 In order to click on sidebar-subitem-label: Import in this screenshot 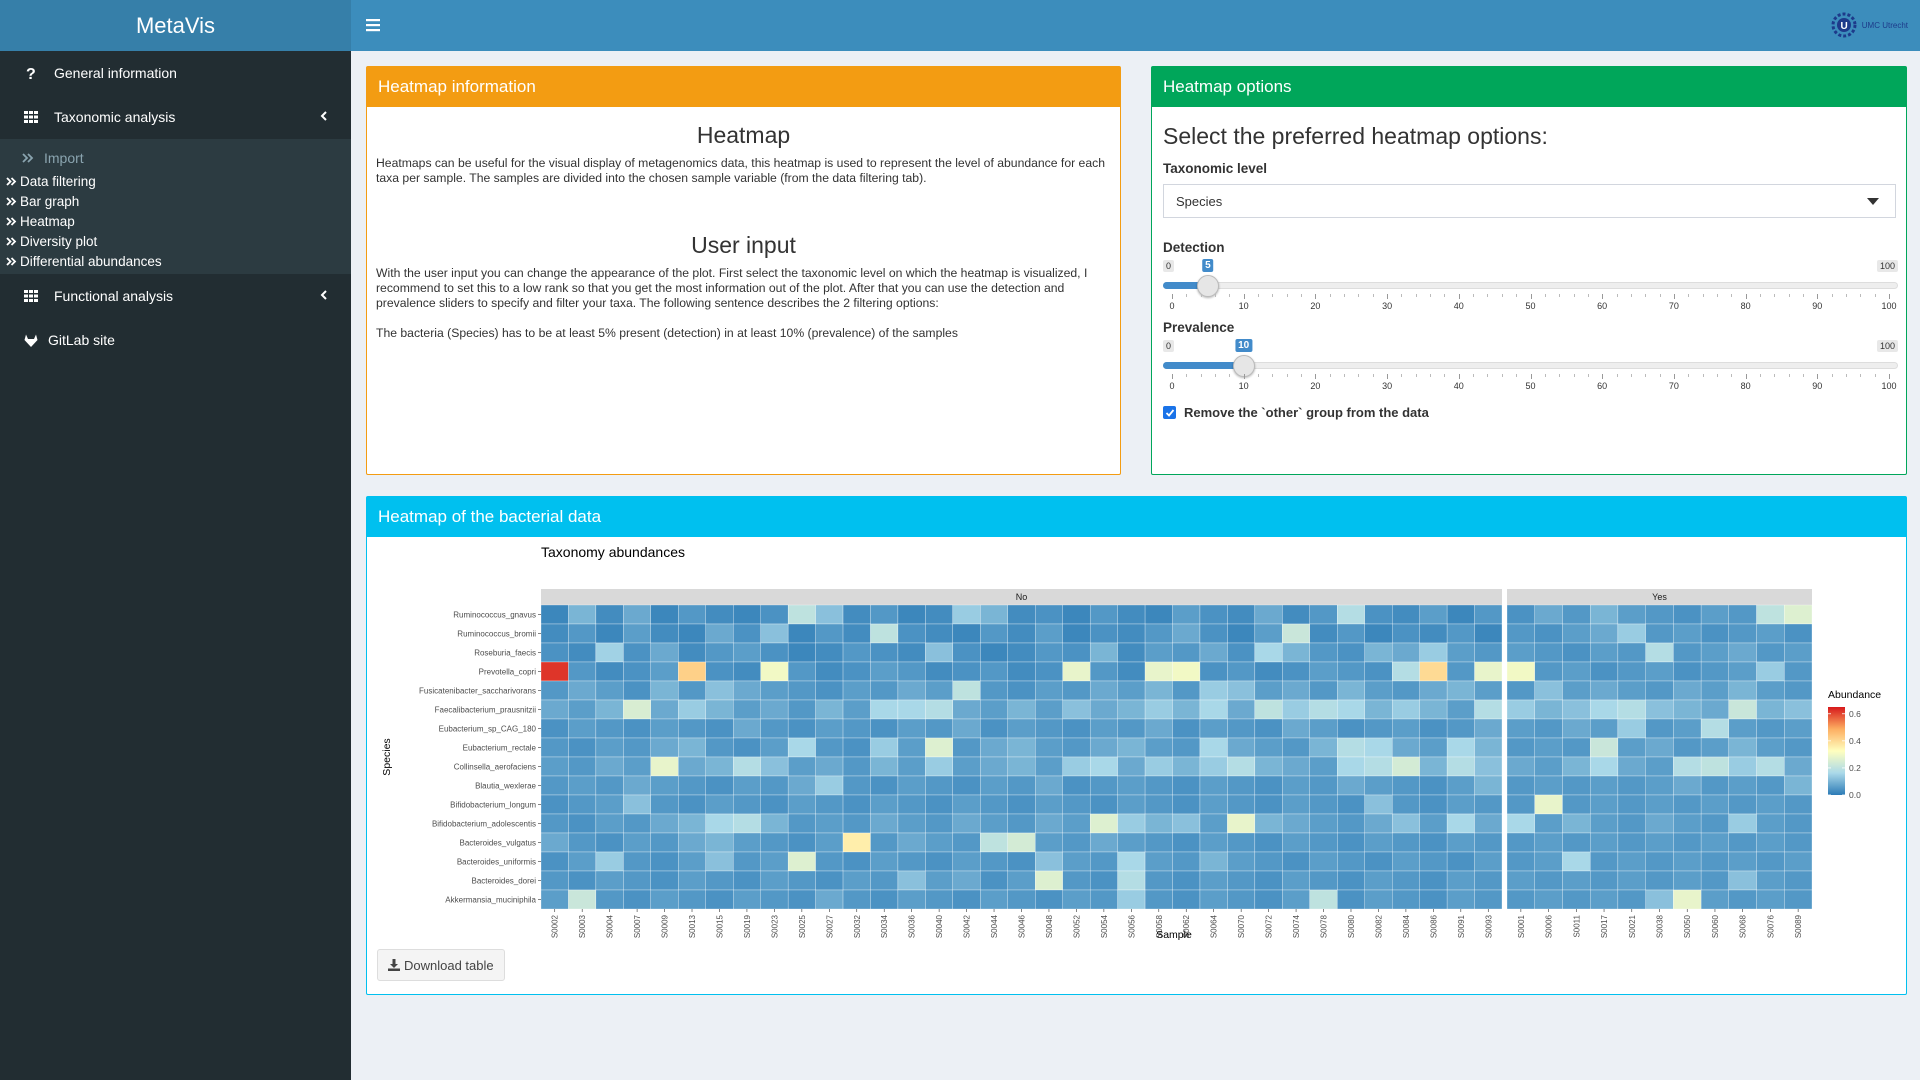, I will do `click(64, 158)`.